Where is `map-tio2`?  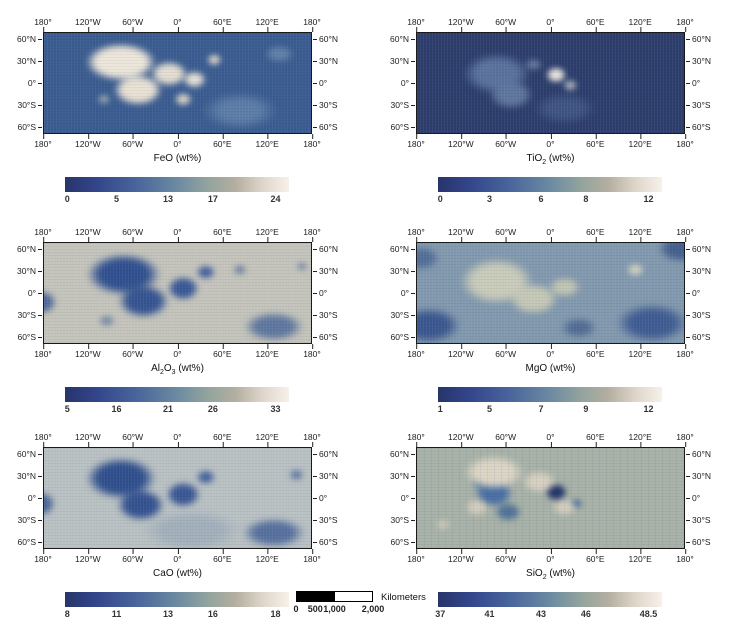 map-tio2 is located at coordinates (550, 83).